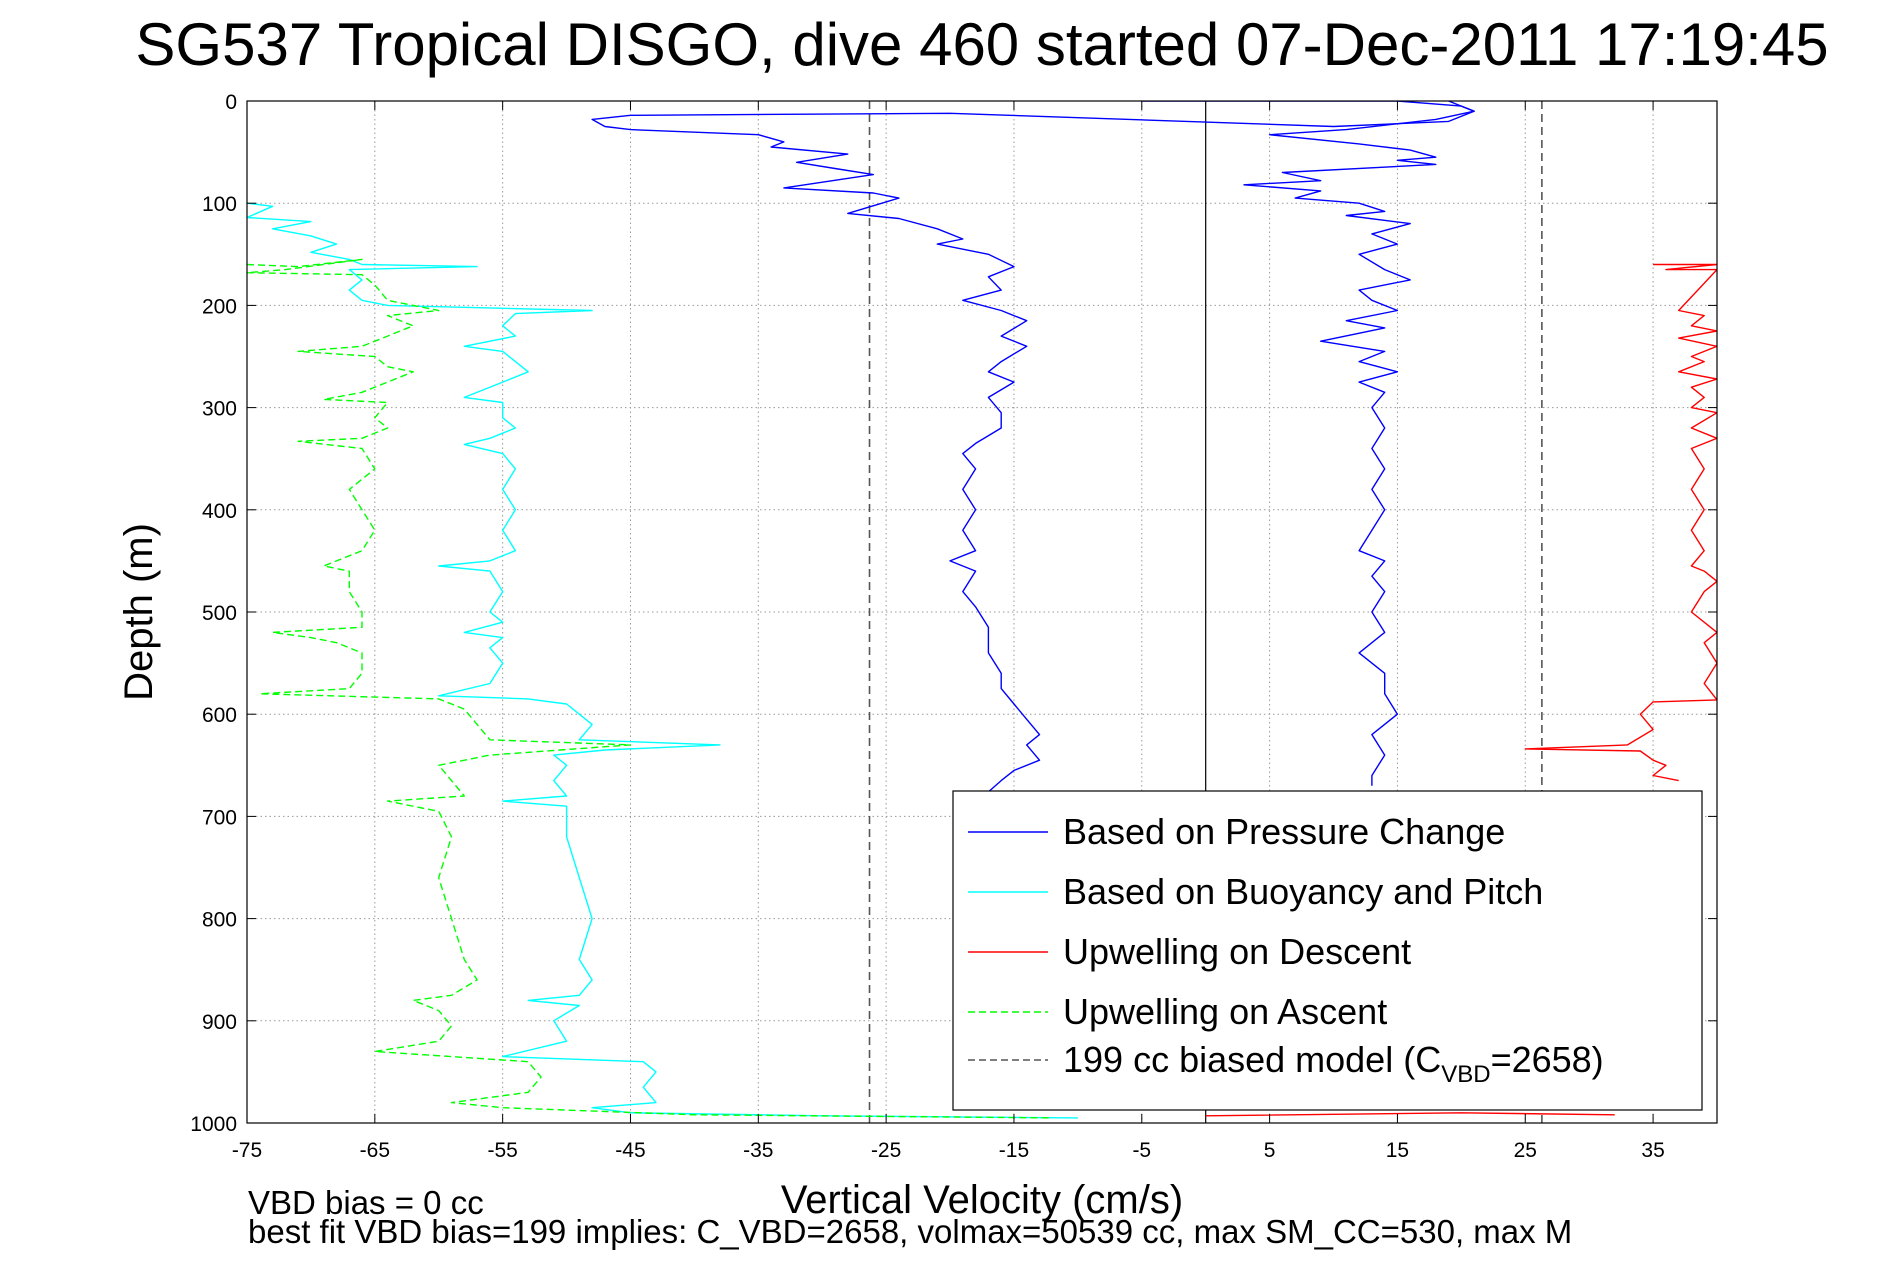 This screenshot has height=1262, width=1891. What do you see at coordinates (1525, 1150) in the screenshot?
I see `x-tick-label: 25` at bounding box center [1525, 1150].